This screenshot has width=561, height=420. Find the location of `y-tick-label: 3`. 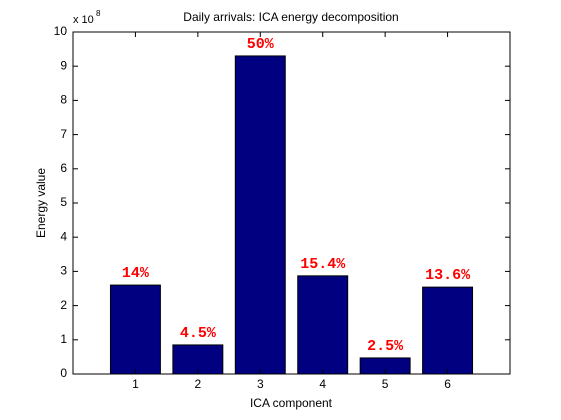

y-tick-label: 3 is located at coordinates (63, 271).